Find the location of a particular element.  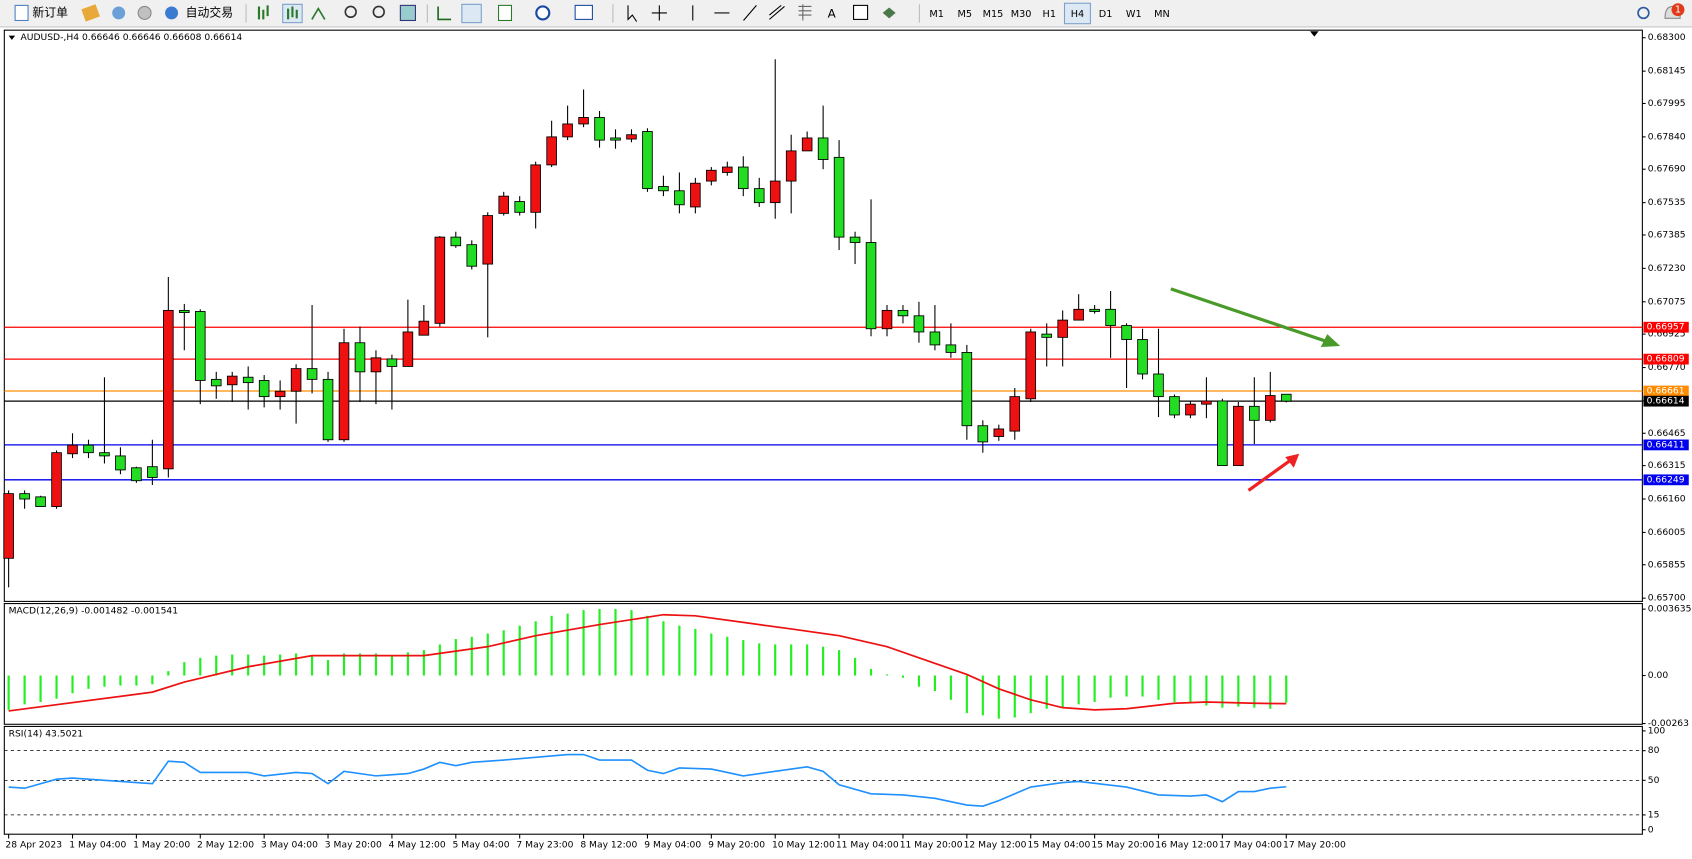

autoscroll is located at coordinates (444, 13).